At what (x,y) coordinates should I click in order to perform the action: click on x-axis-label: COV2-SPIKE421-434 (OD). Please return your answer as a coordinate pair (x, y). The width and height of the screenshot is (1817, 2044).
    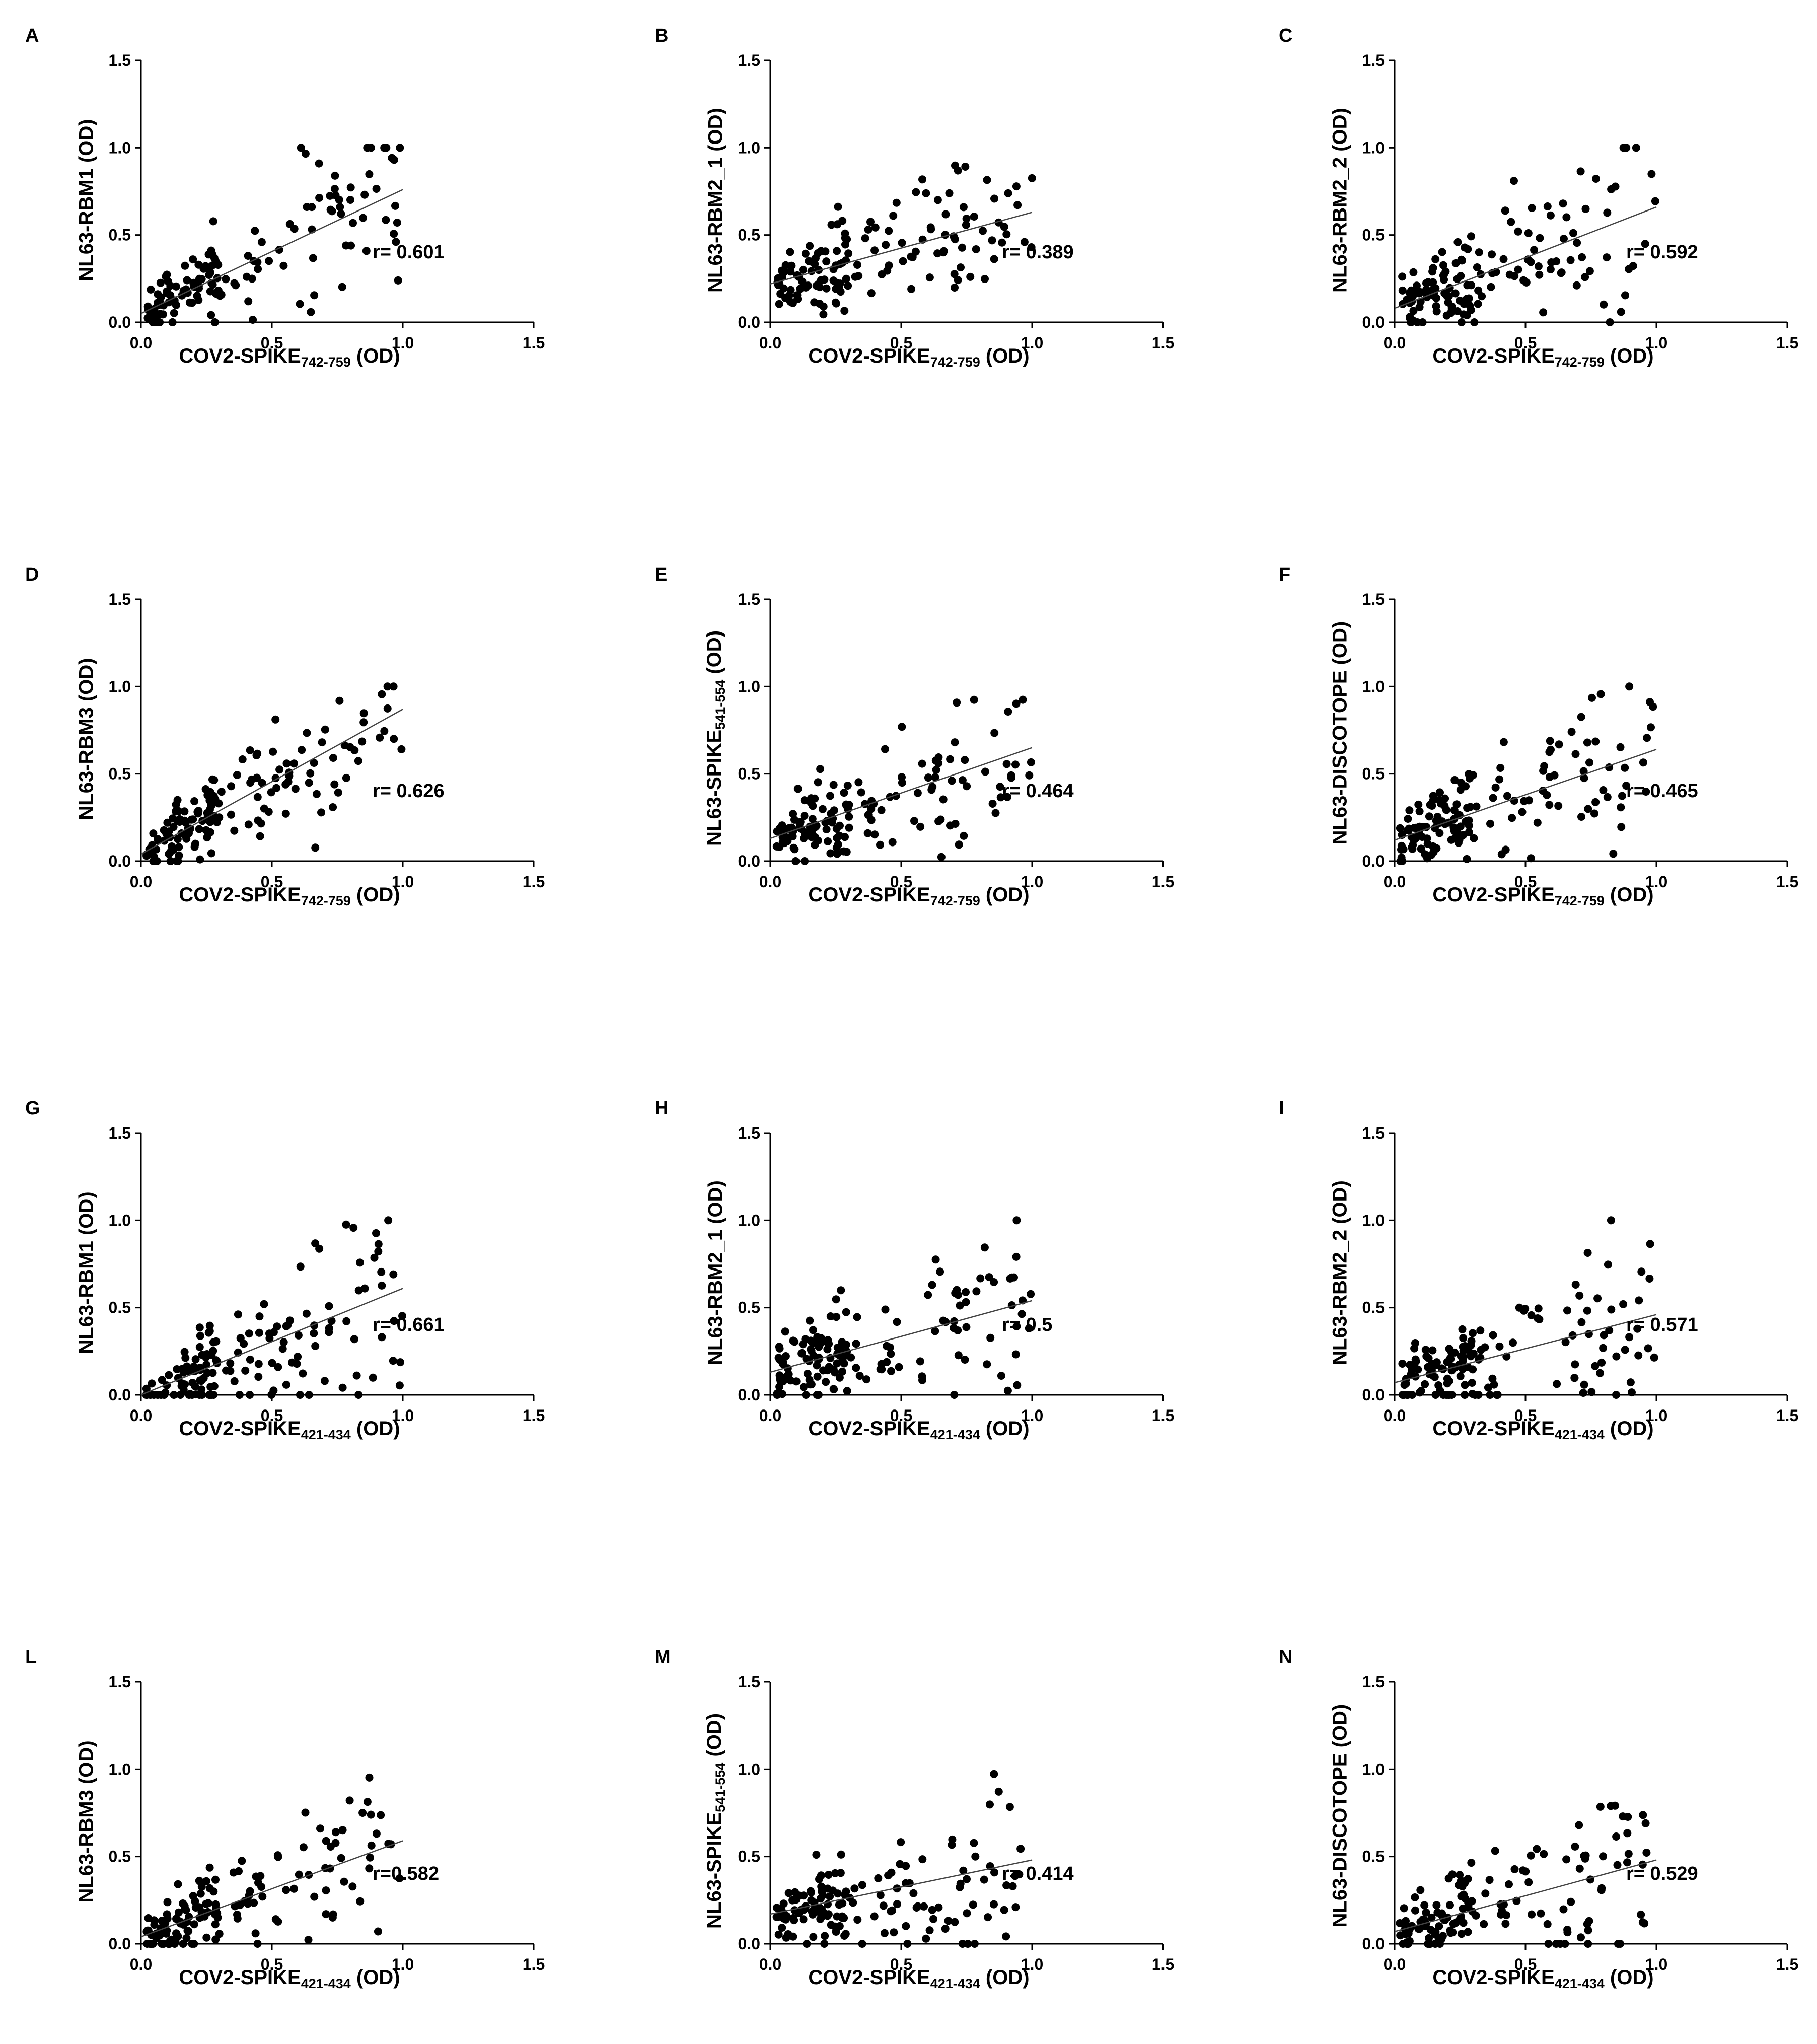
    Looking at the image, I should click on (1543, 1979).